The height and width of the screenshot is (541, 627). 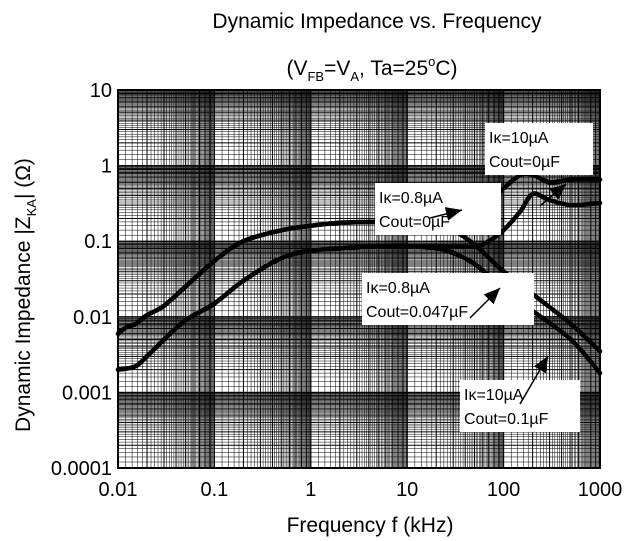 What do you see at coordinates (92, 318) in the screenshot?
I see `y-tick-label: 0.01` at bounding box center [92, 318].